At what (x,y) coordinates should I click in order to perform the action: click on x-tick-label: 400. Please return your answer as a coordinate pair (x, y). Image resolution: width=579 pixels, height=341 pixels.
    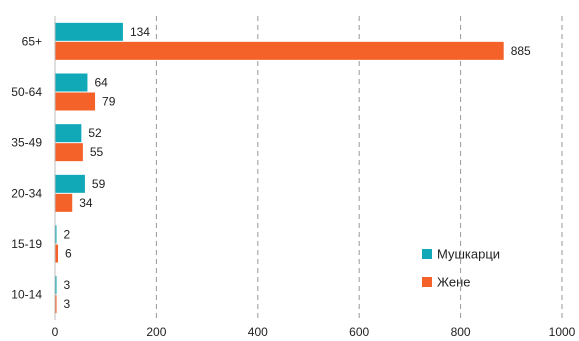
    Looking at the image, I should click on (258, 332).